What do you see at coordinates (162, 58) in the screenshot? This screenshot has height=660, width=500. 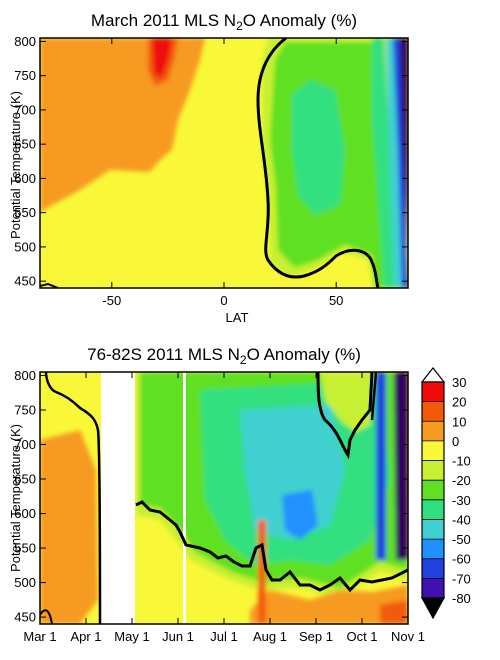 I see `top-heat-red-core` at bounding box center [162, 58].